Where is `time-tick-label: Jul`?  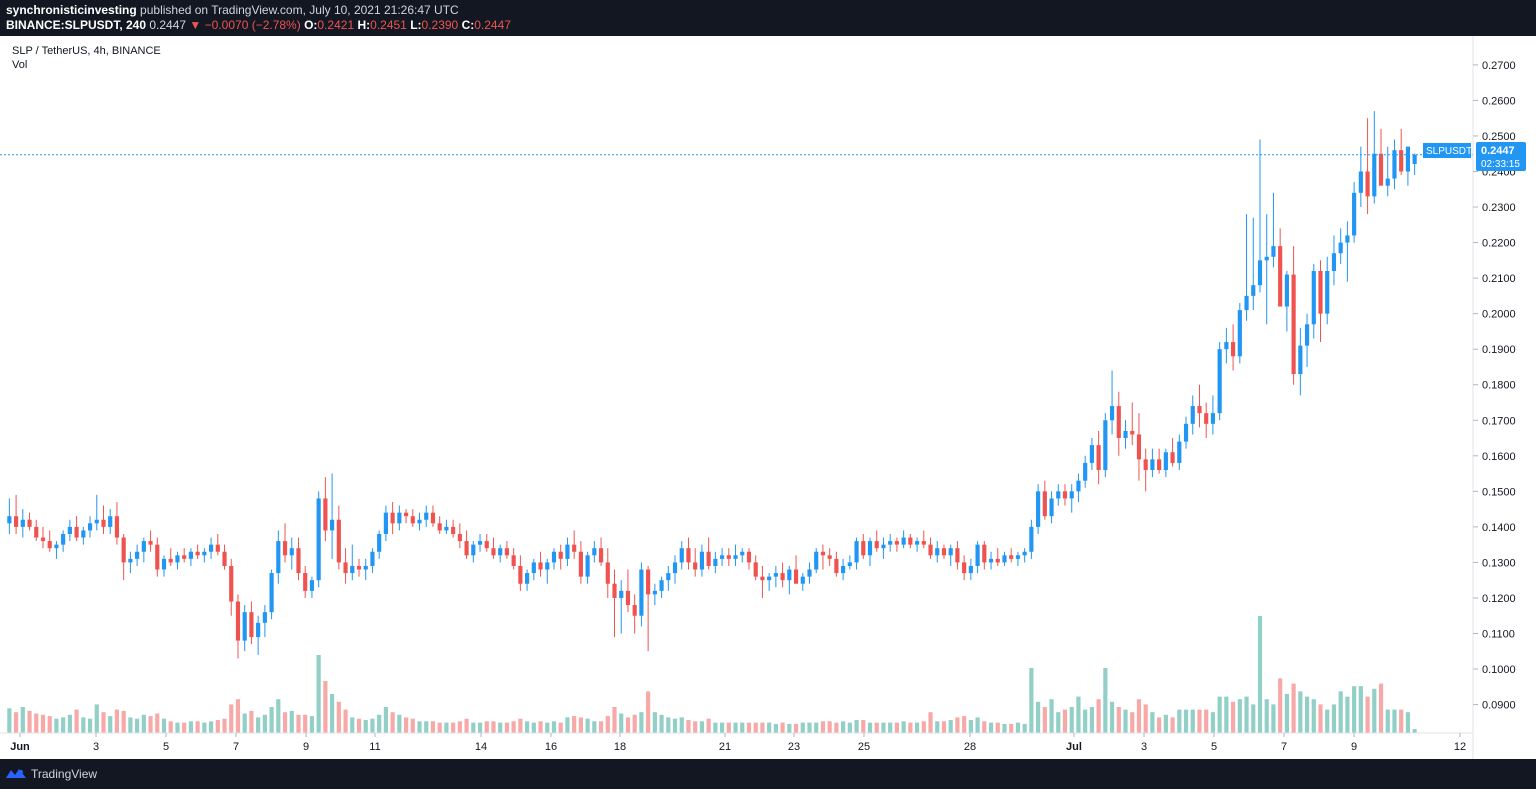 time-tick-label: Jul is located at coordinates (1074, 747).